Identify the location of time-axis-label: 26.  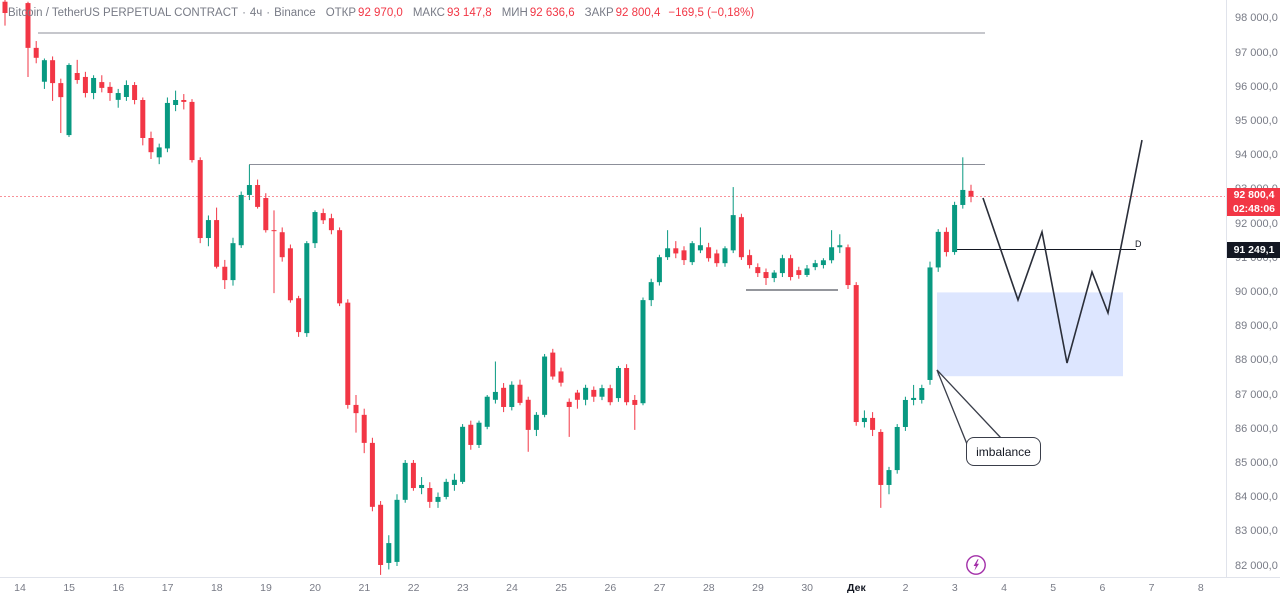
(610, 588).